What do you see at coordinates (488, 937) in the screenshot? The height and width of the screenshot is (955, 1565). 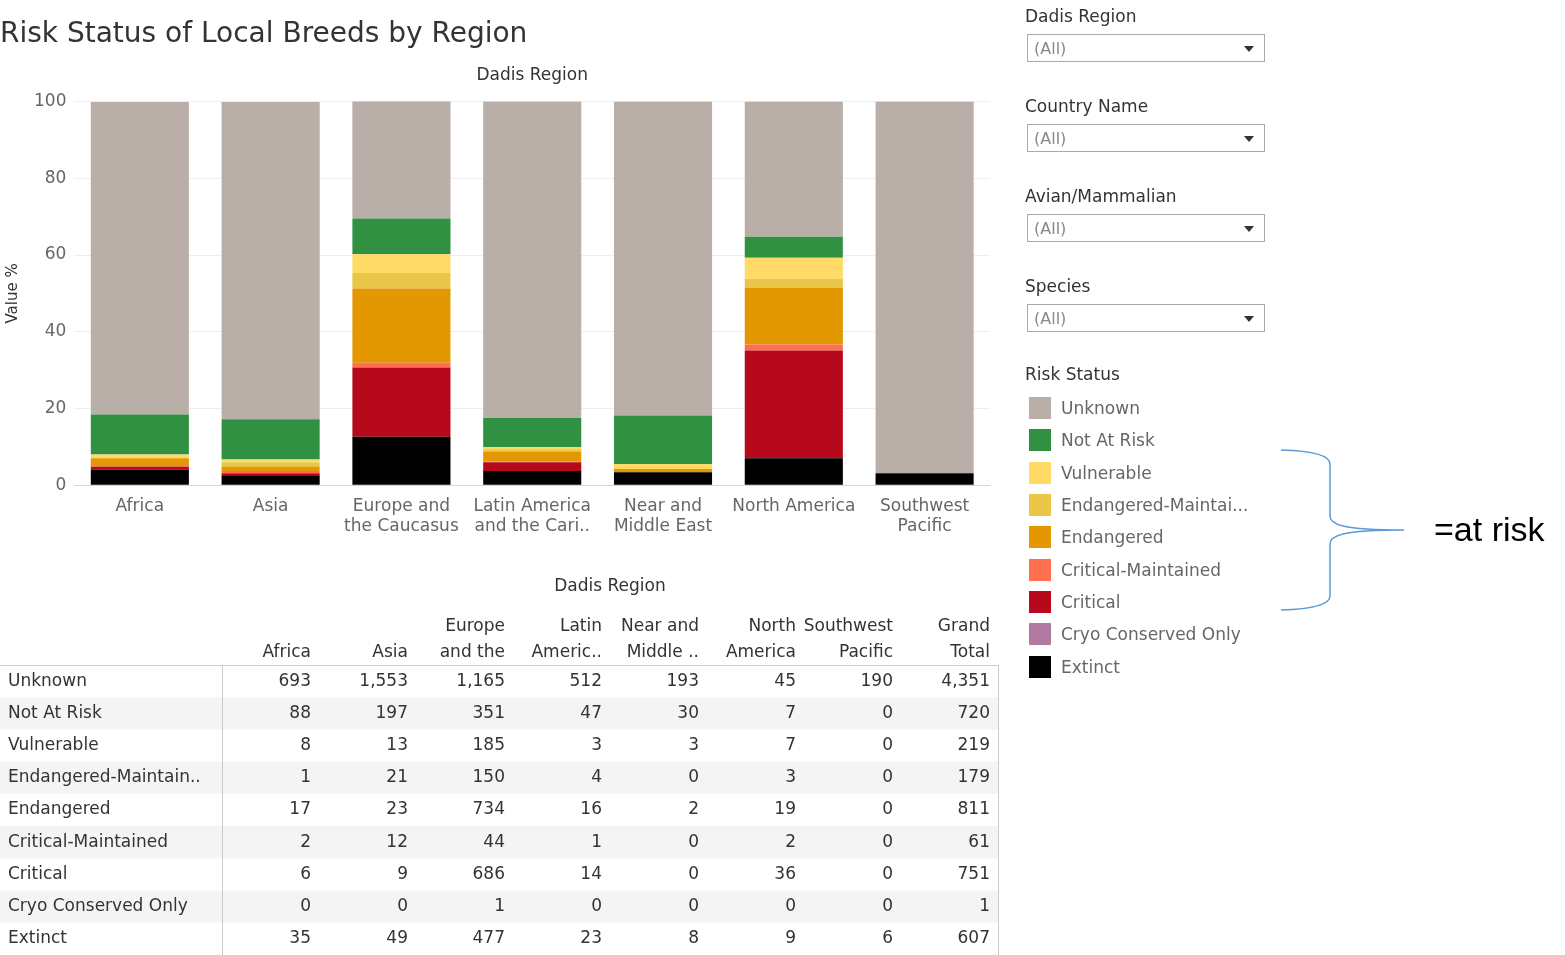 I see `data-label: 477` at bounding box center [488, 937].